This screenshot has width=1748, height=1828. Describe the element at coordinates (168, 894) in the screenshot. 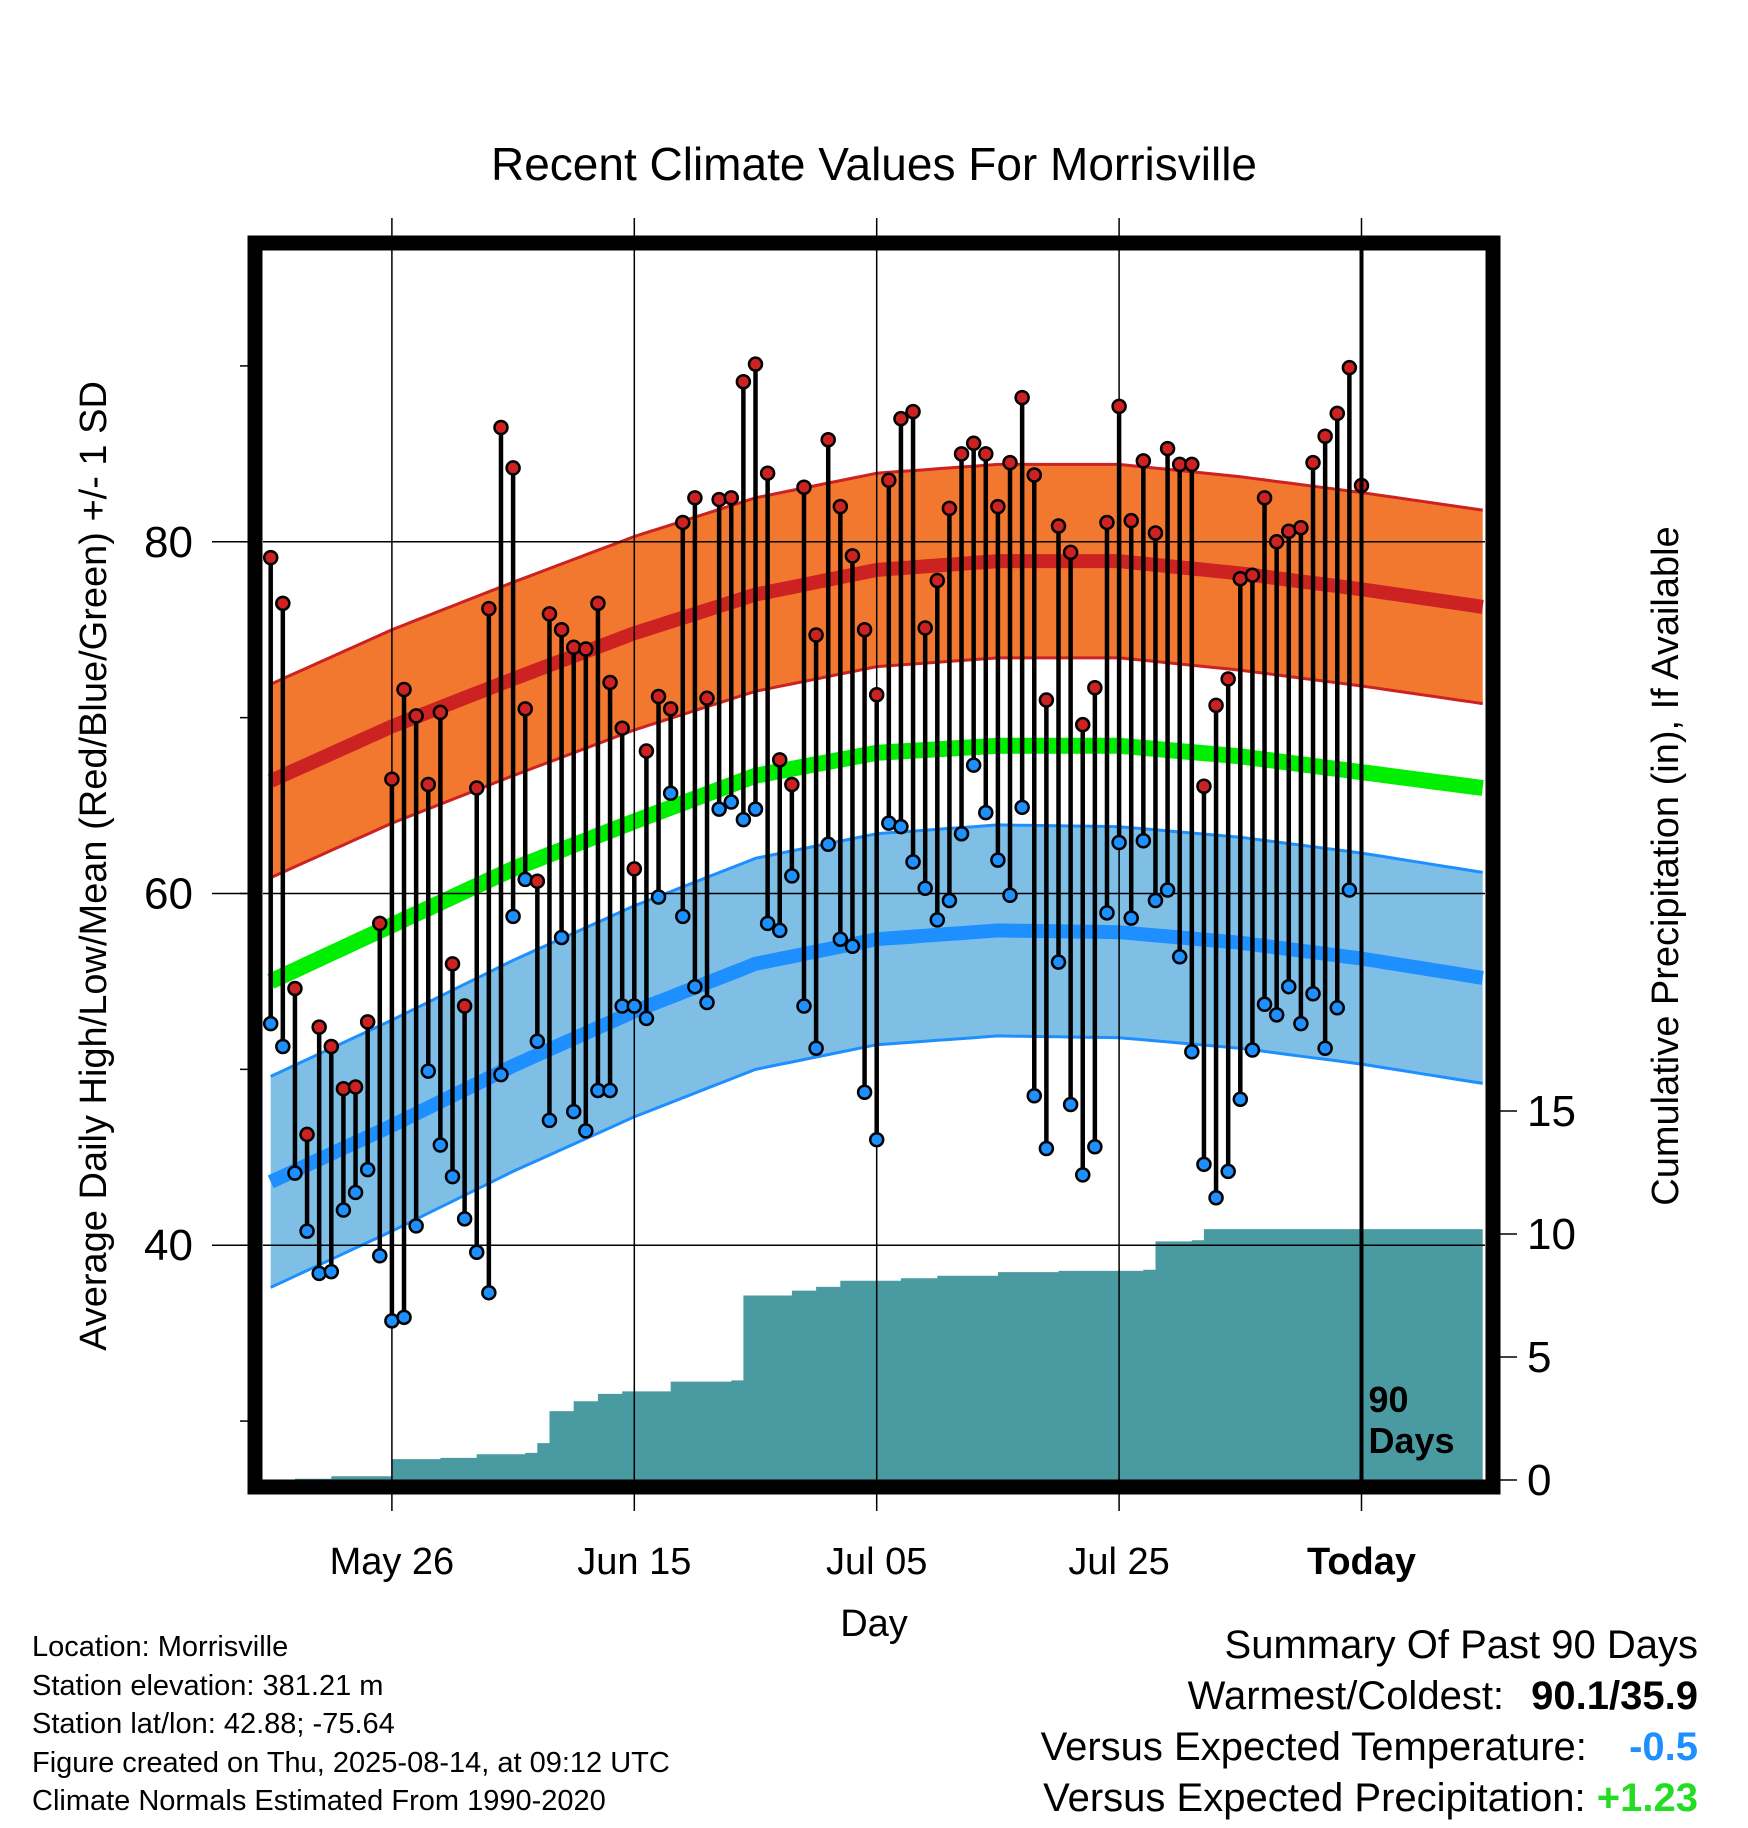

I see `y-tick-label: 60` at that location.